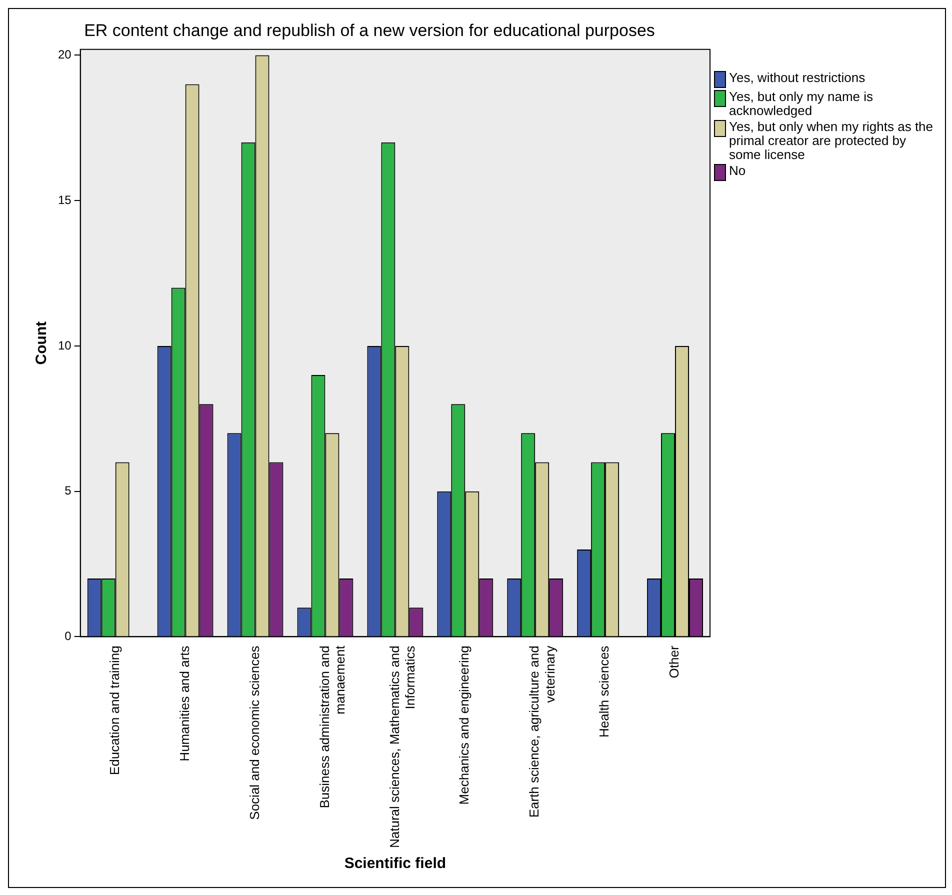  What do you see at coordinates (542, 731) in the screenshot?
I see `x-tick-label: Earth science, agriculture and veterinary` at bounding box center [542, 731].